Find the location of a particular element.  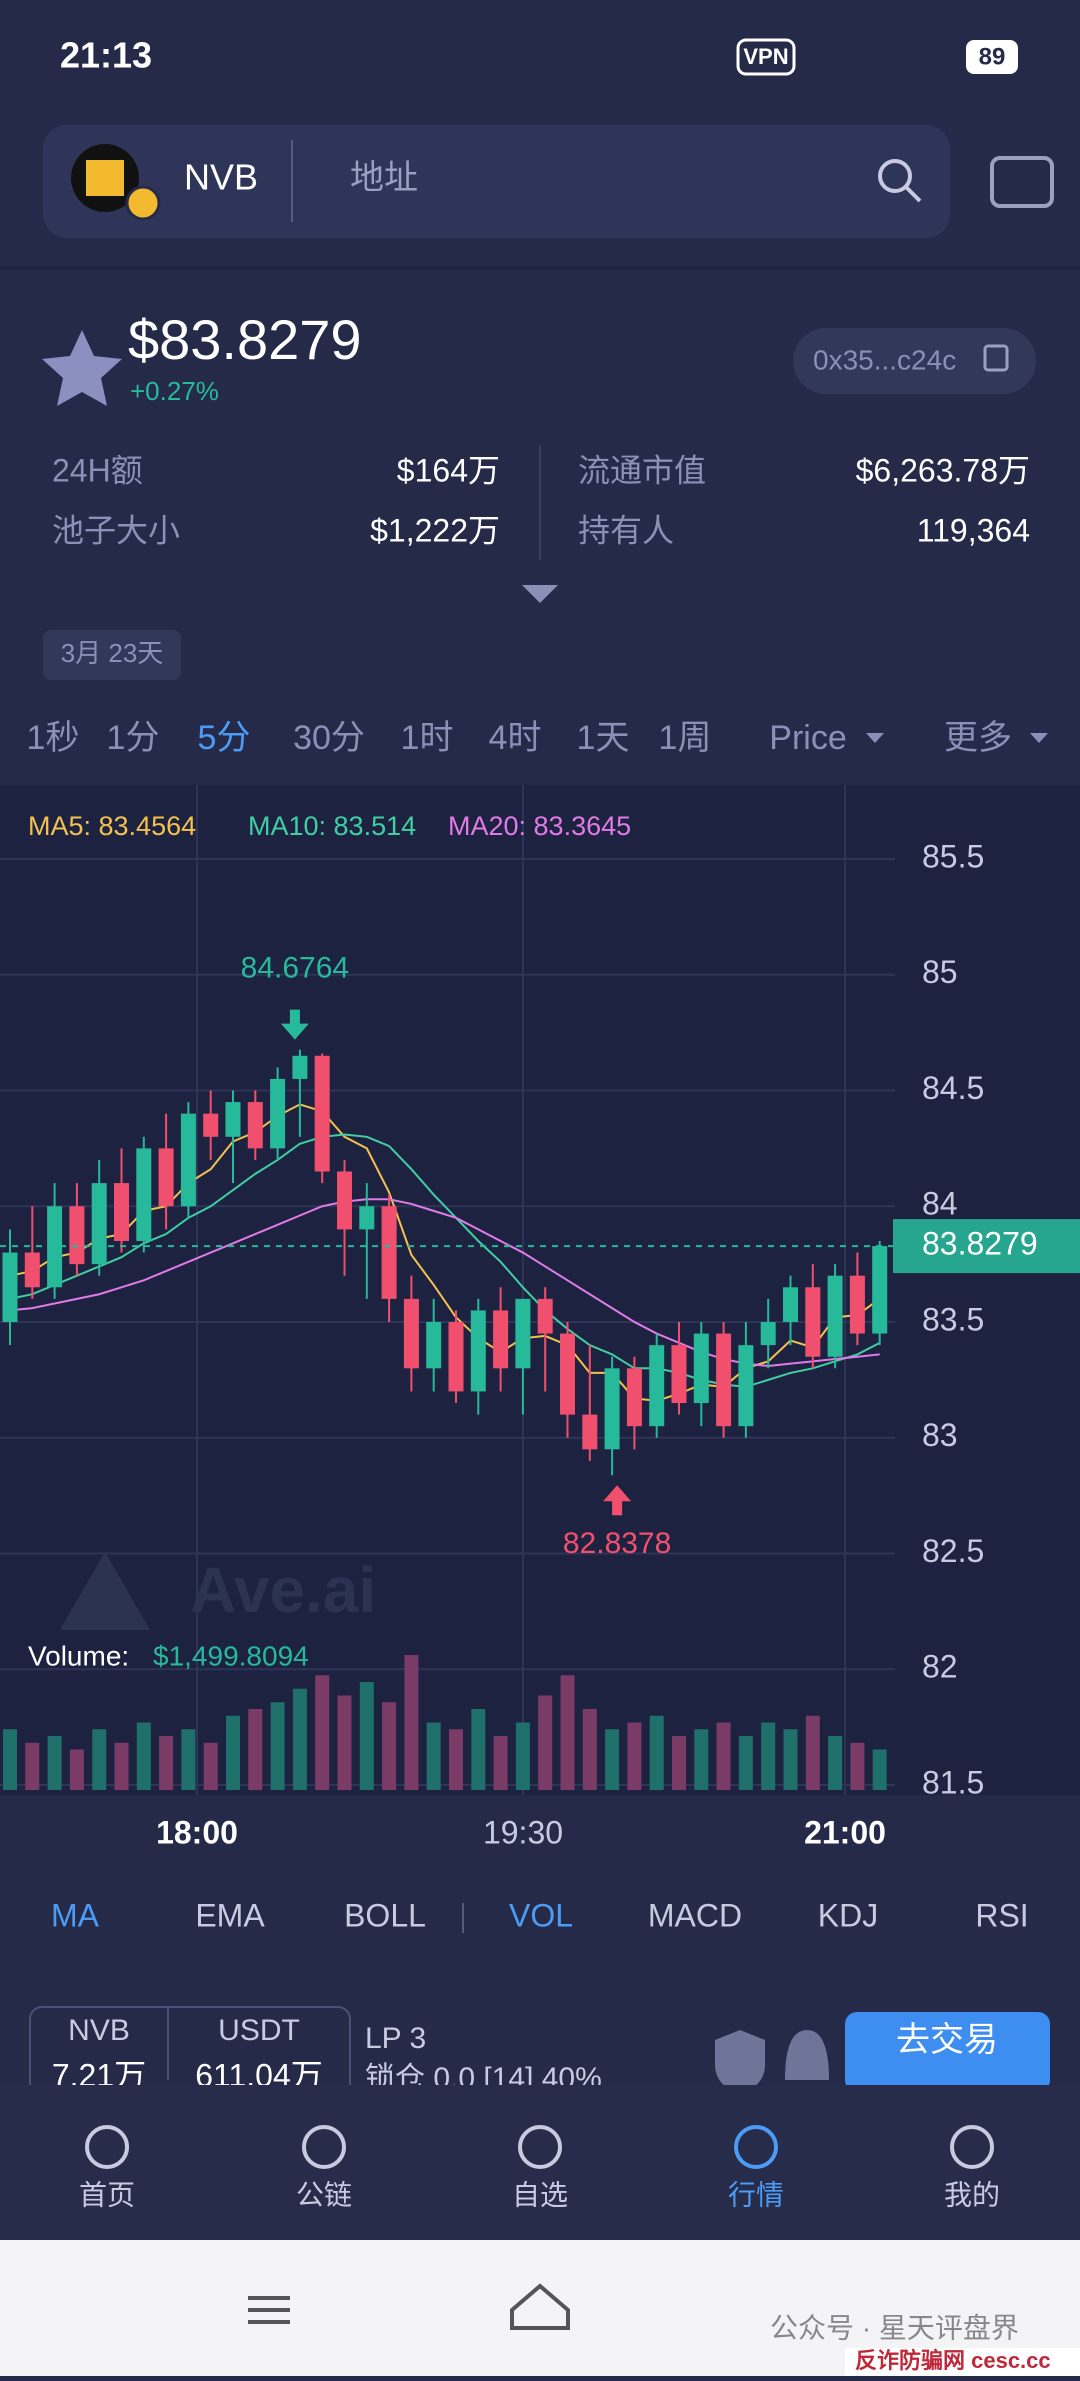

interval-tab: 1时 is located at coordinates (427, 738).